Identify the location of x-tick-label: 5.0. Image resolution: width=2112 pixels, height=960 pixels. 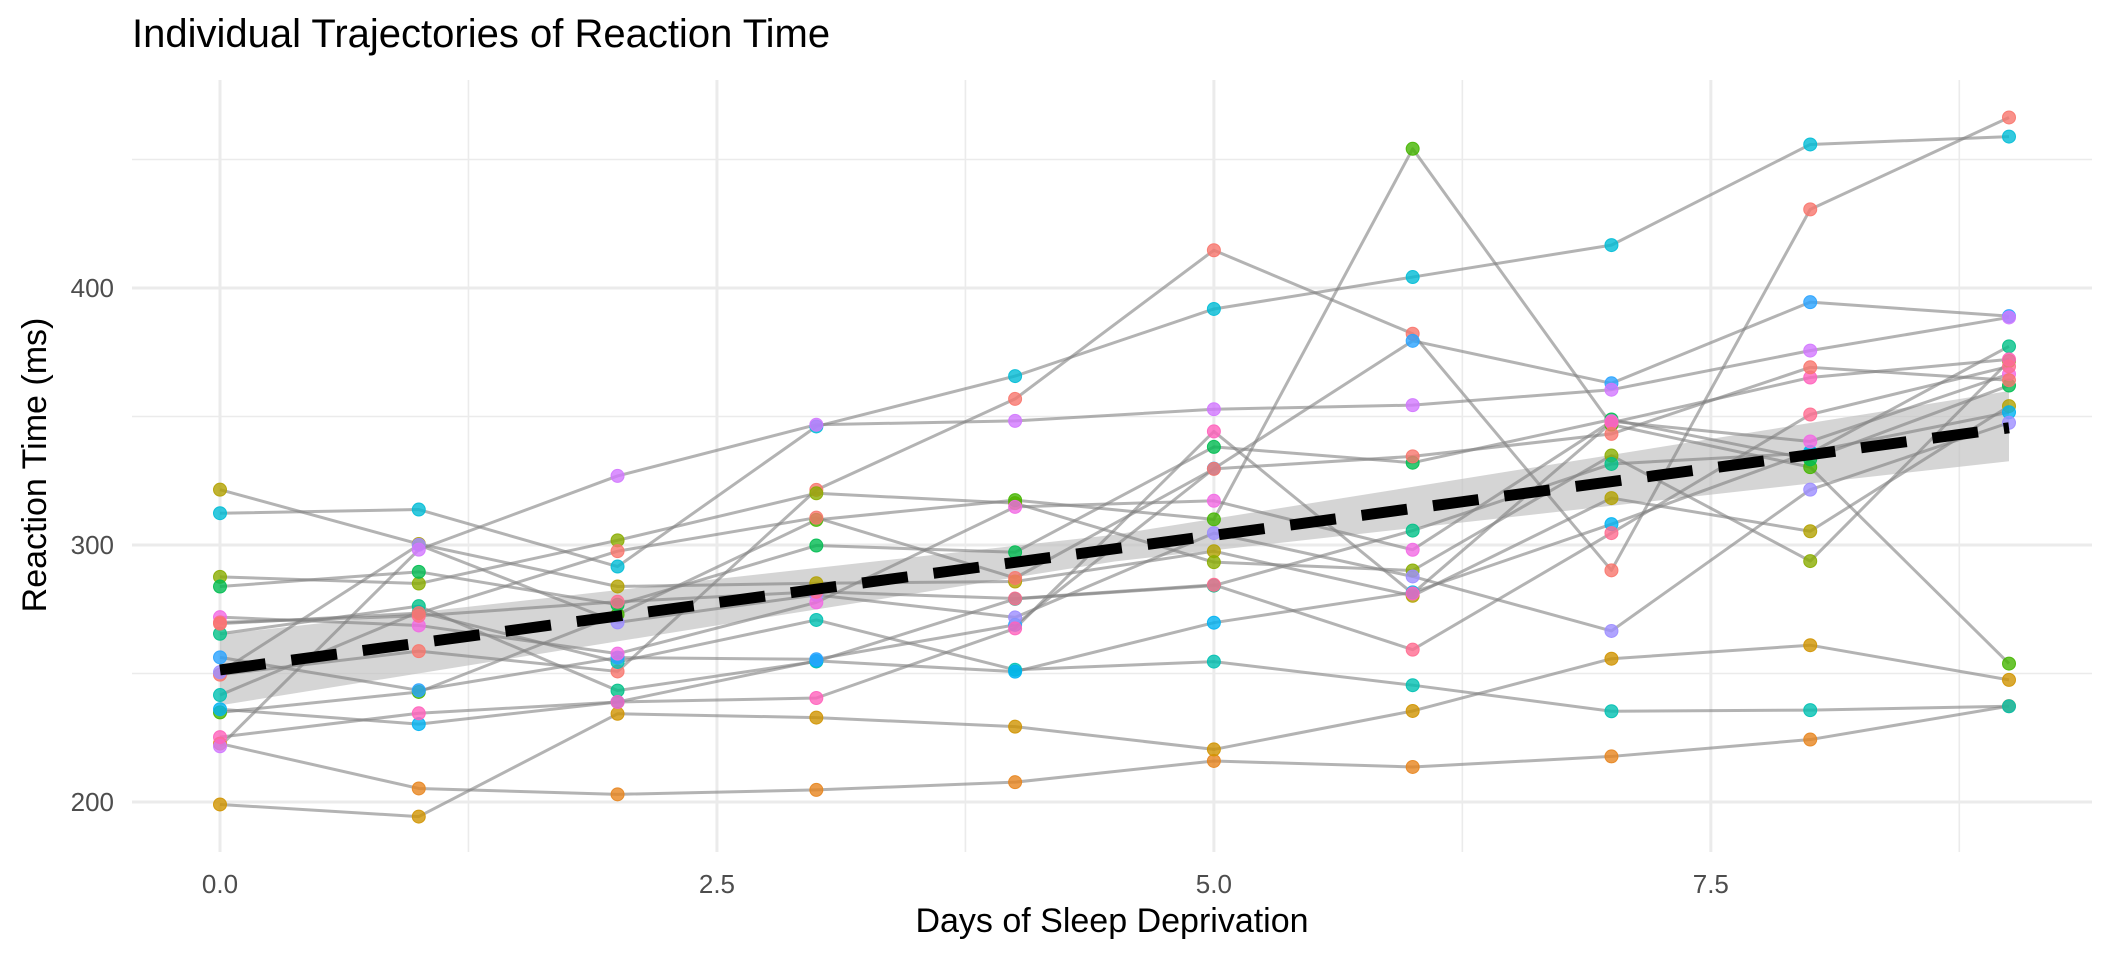
(1214, 884).